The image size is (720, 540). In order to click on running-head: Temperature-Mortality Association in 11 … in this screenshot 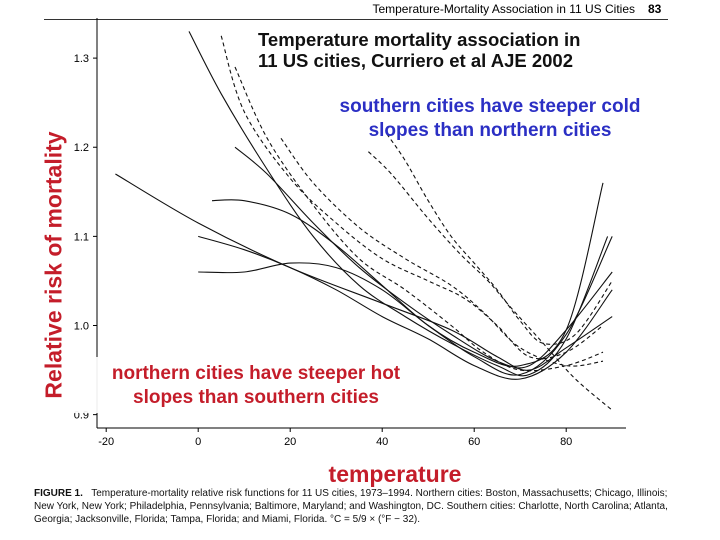, I will do `click(503, 9)`.